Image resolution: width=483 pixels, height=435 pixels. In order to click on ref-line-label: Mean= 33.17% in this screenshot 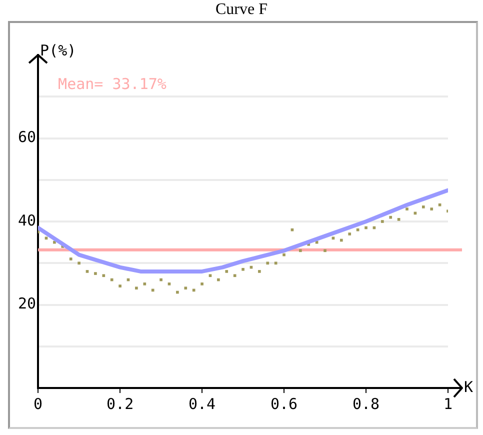, I will do `click(112, 83)`.